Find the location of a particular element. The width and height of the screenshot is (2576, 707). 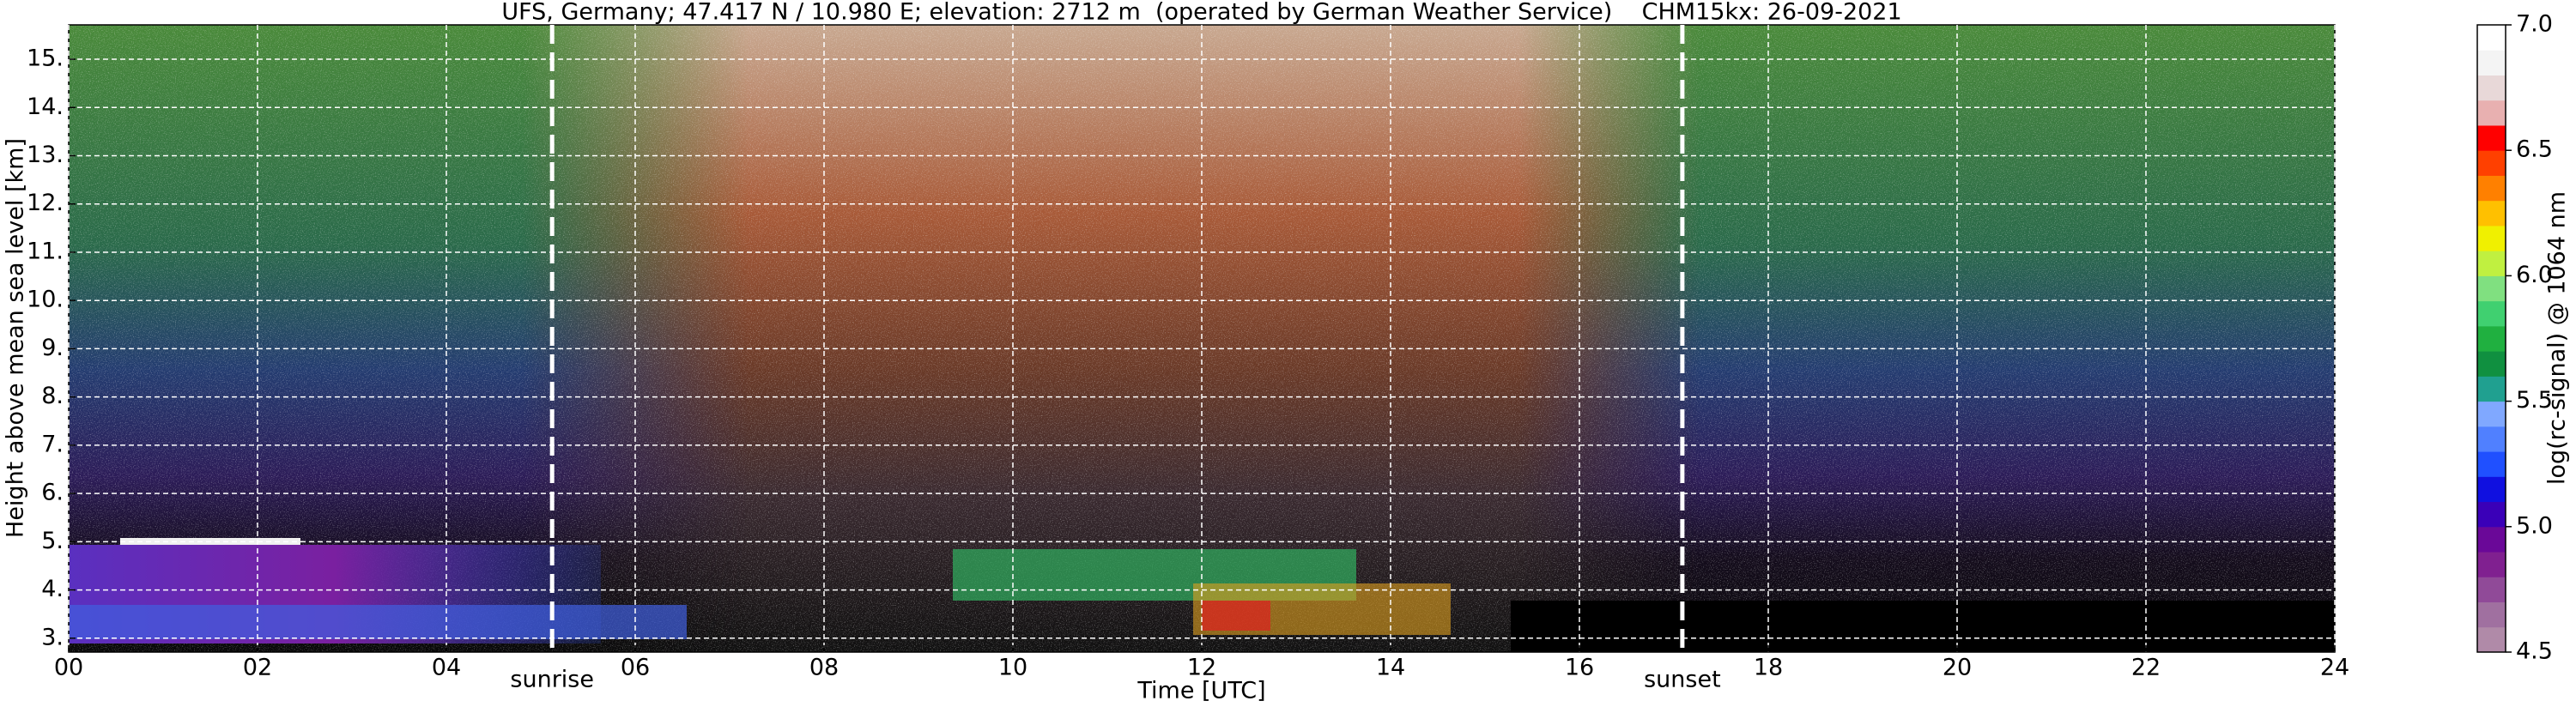

x-tick-label: 04 is located at coordinates (446, 668).